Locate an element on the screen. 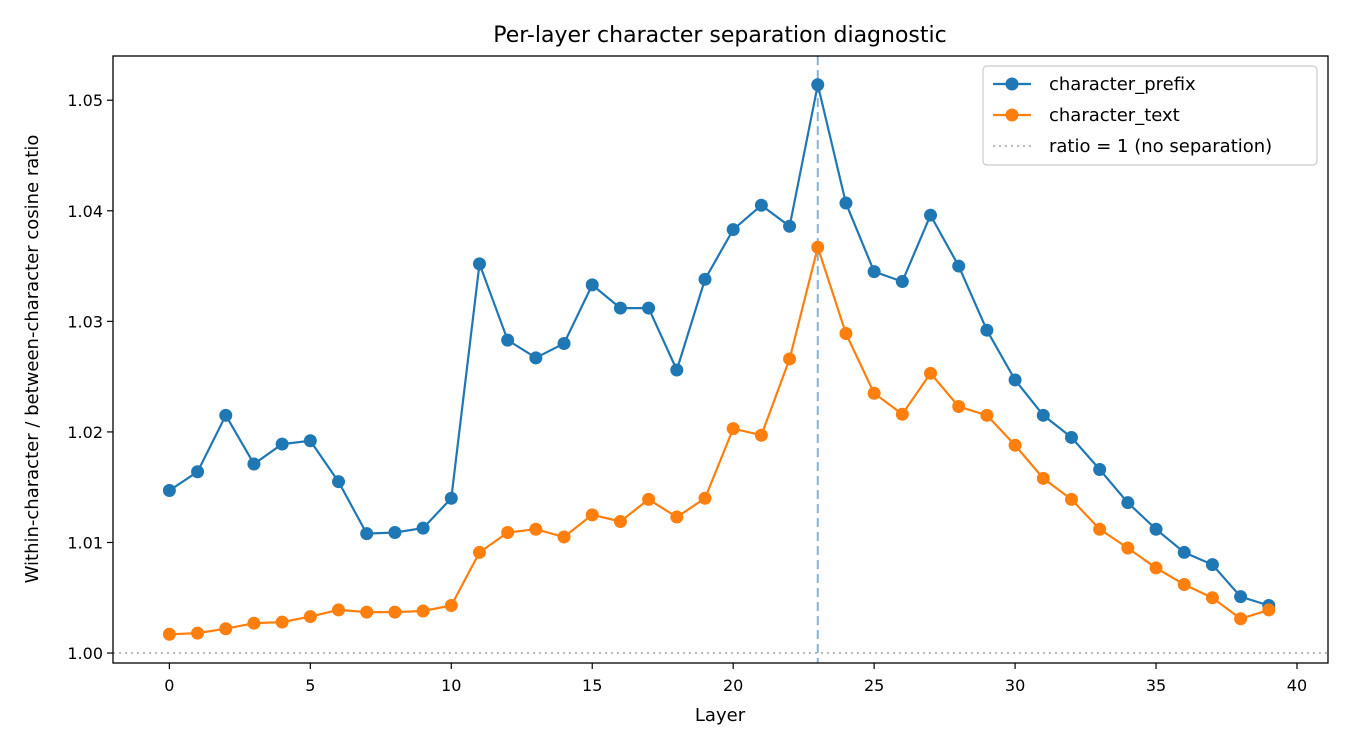 The height and width of the screenshot is (750, 1350). y-tick-label: 1.04 is located at coordinates (85, 211).